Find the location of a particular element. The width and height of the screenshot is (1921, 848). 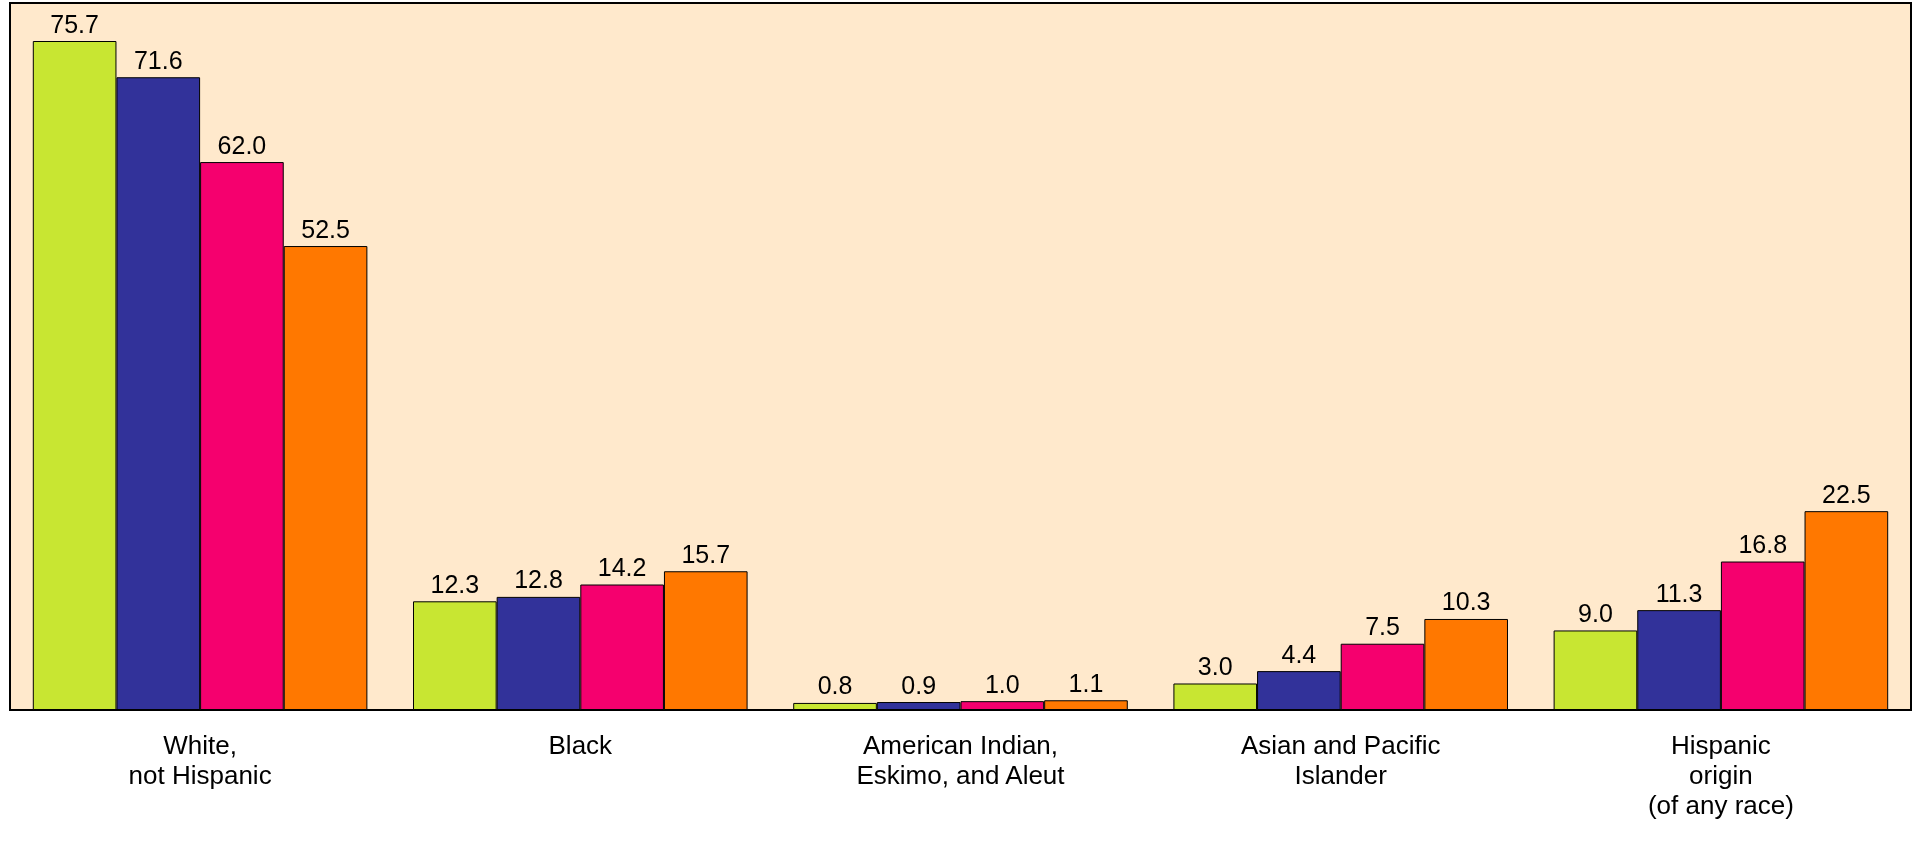

data-label: 0.8 is located at coordinates (835, 685).